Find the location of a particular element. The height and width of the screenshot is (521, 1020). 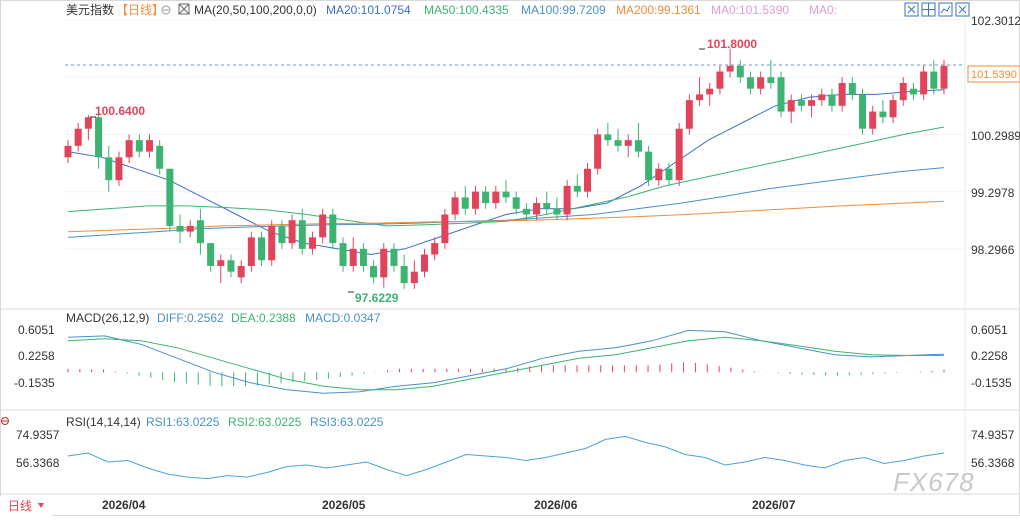

date-tick-1: 2026/05 is located at coordinates (344, 505).